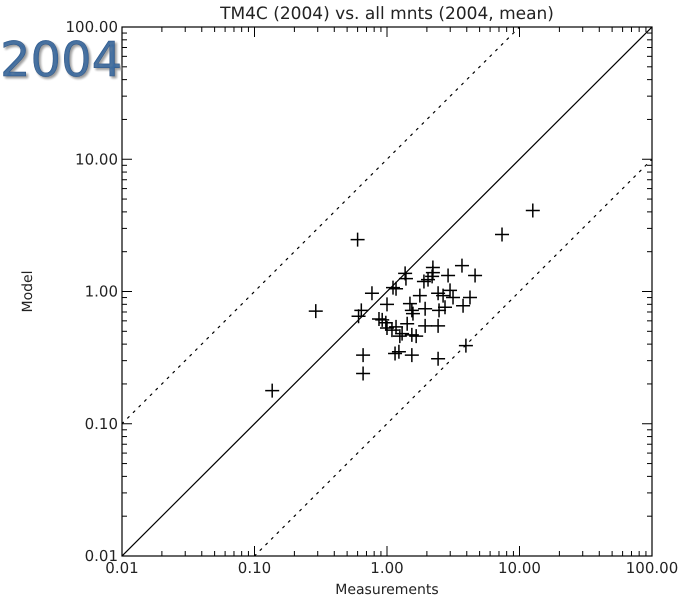 This screenshot has width=691, height=599. I want to click on y-tick-label: 0.10, so click(101, 423).